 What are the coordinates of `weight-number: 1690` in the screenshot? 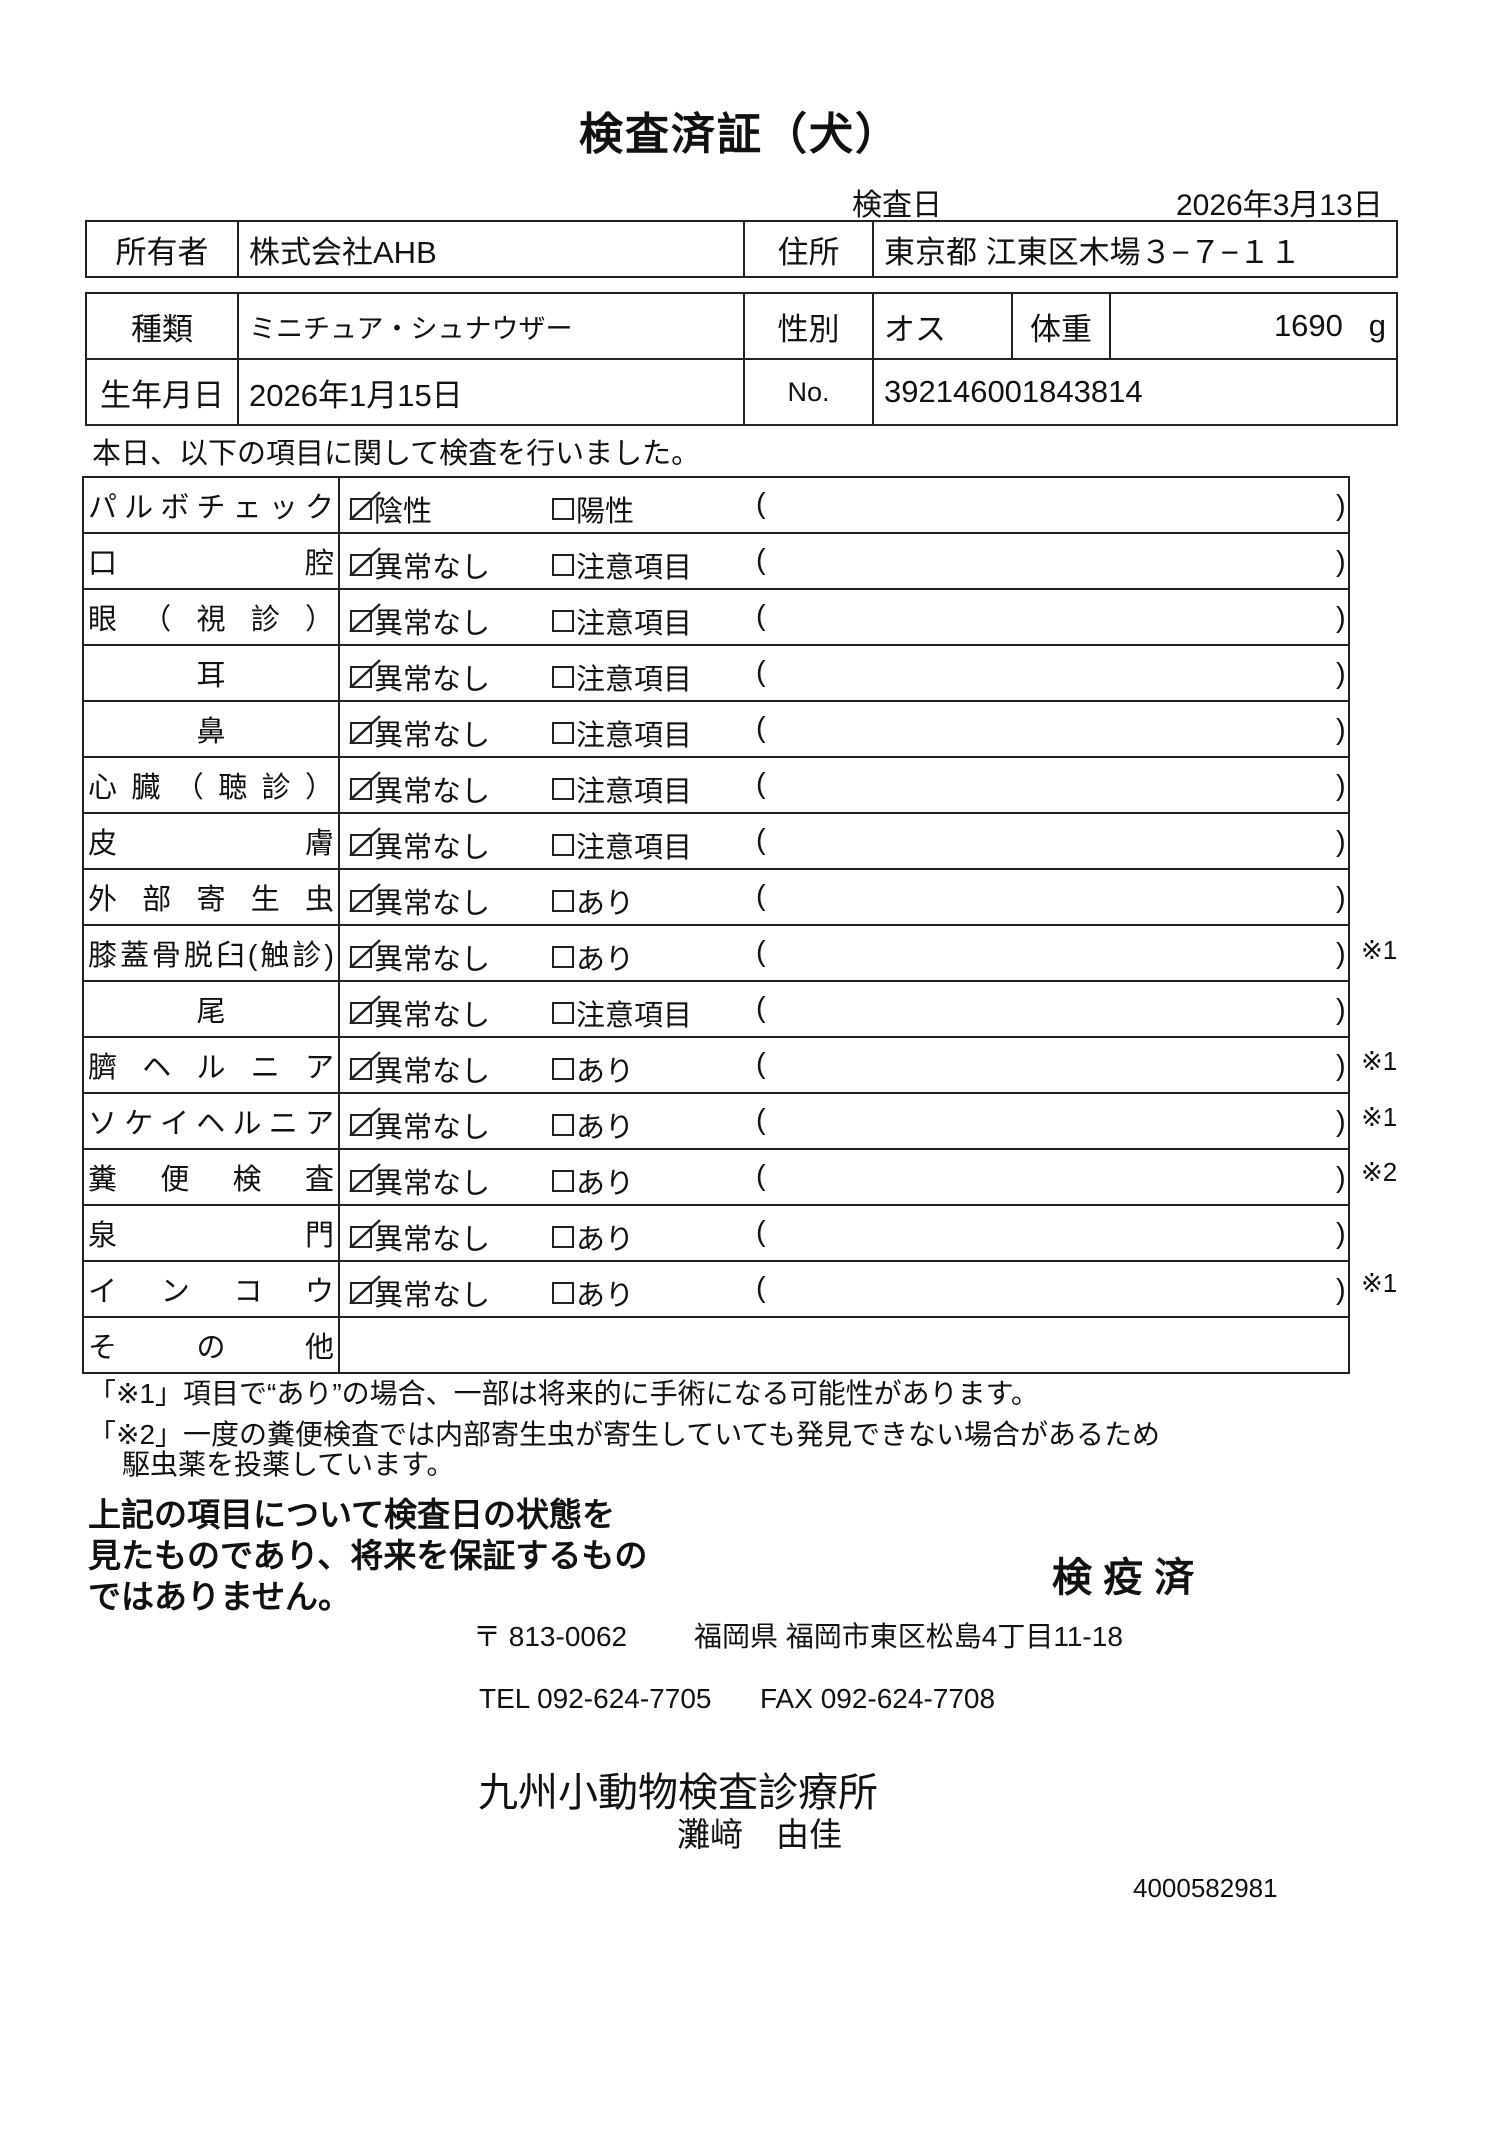 It's located at (1308, 325).